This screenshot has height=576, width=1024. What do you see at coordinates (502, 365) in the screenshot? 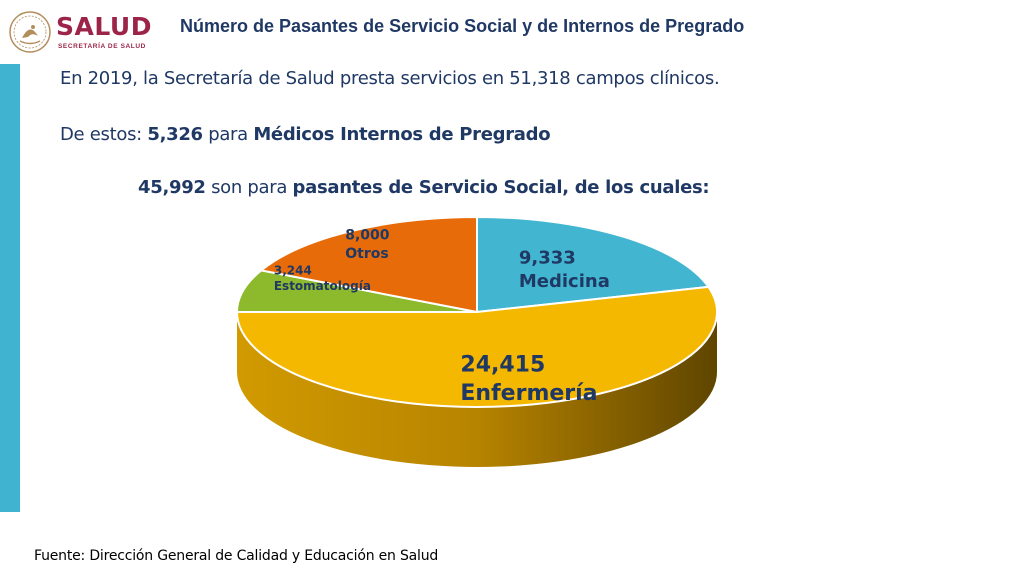
I see `data-label-value: 24,415` at bounding box center [502, 365].